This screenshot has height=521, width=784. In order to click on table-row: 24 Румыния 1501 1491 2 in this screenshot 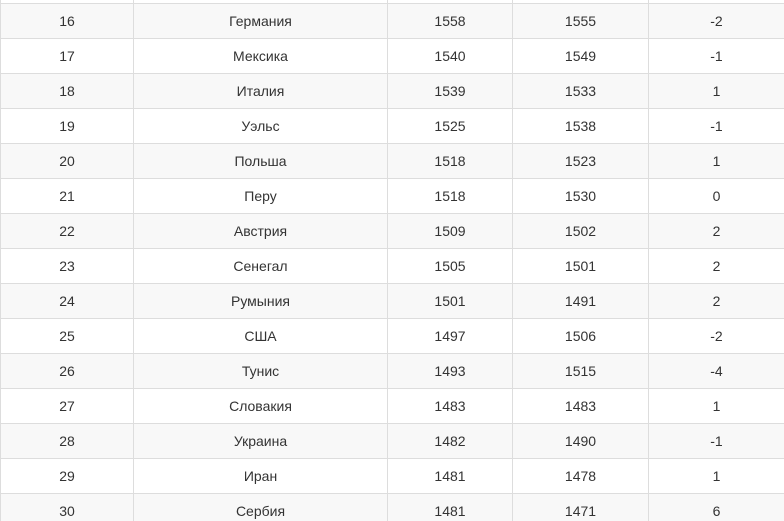, I will do `click(392, 301)`.